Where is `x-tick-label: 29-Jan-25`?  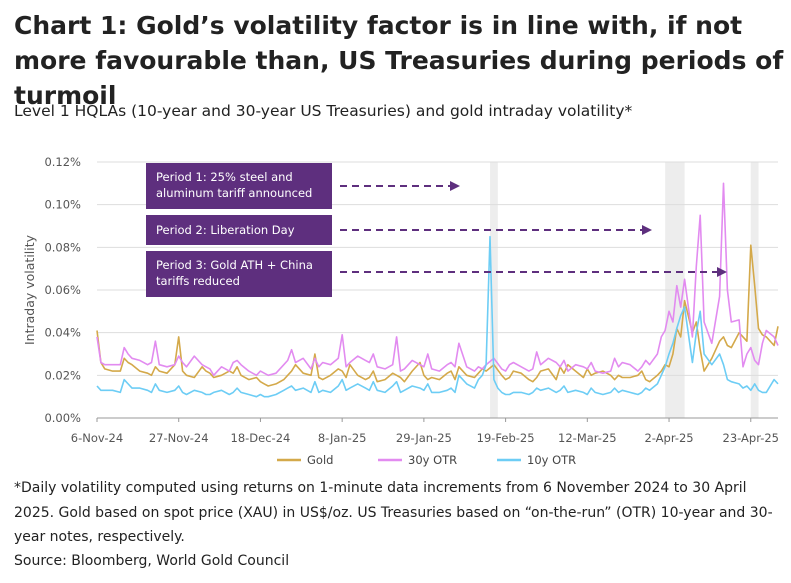 x-tick-label: 29-Jan-25 is located at coordinates (424, 438).